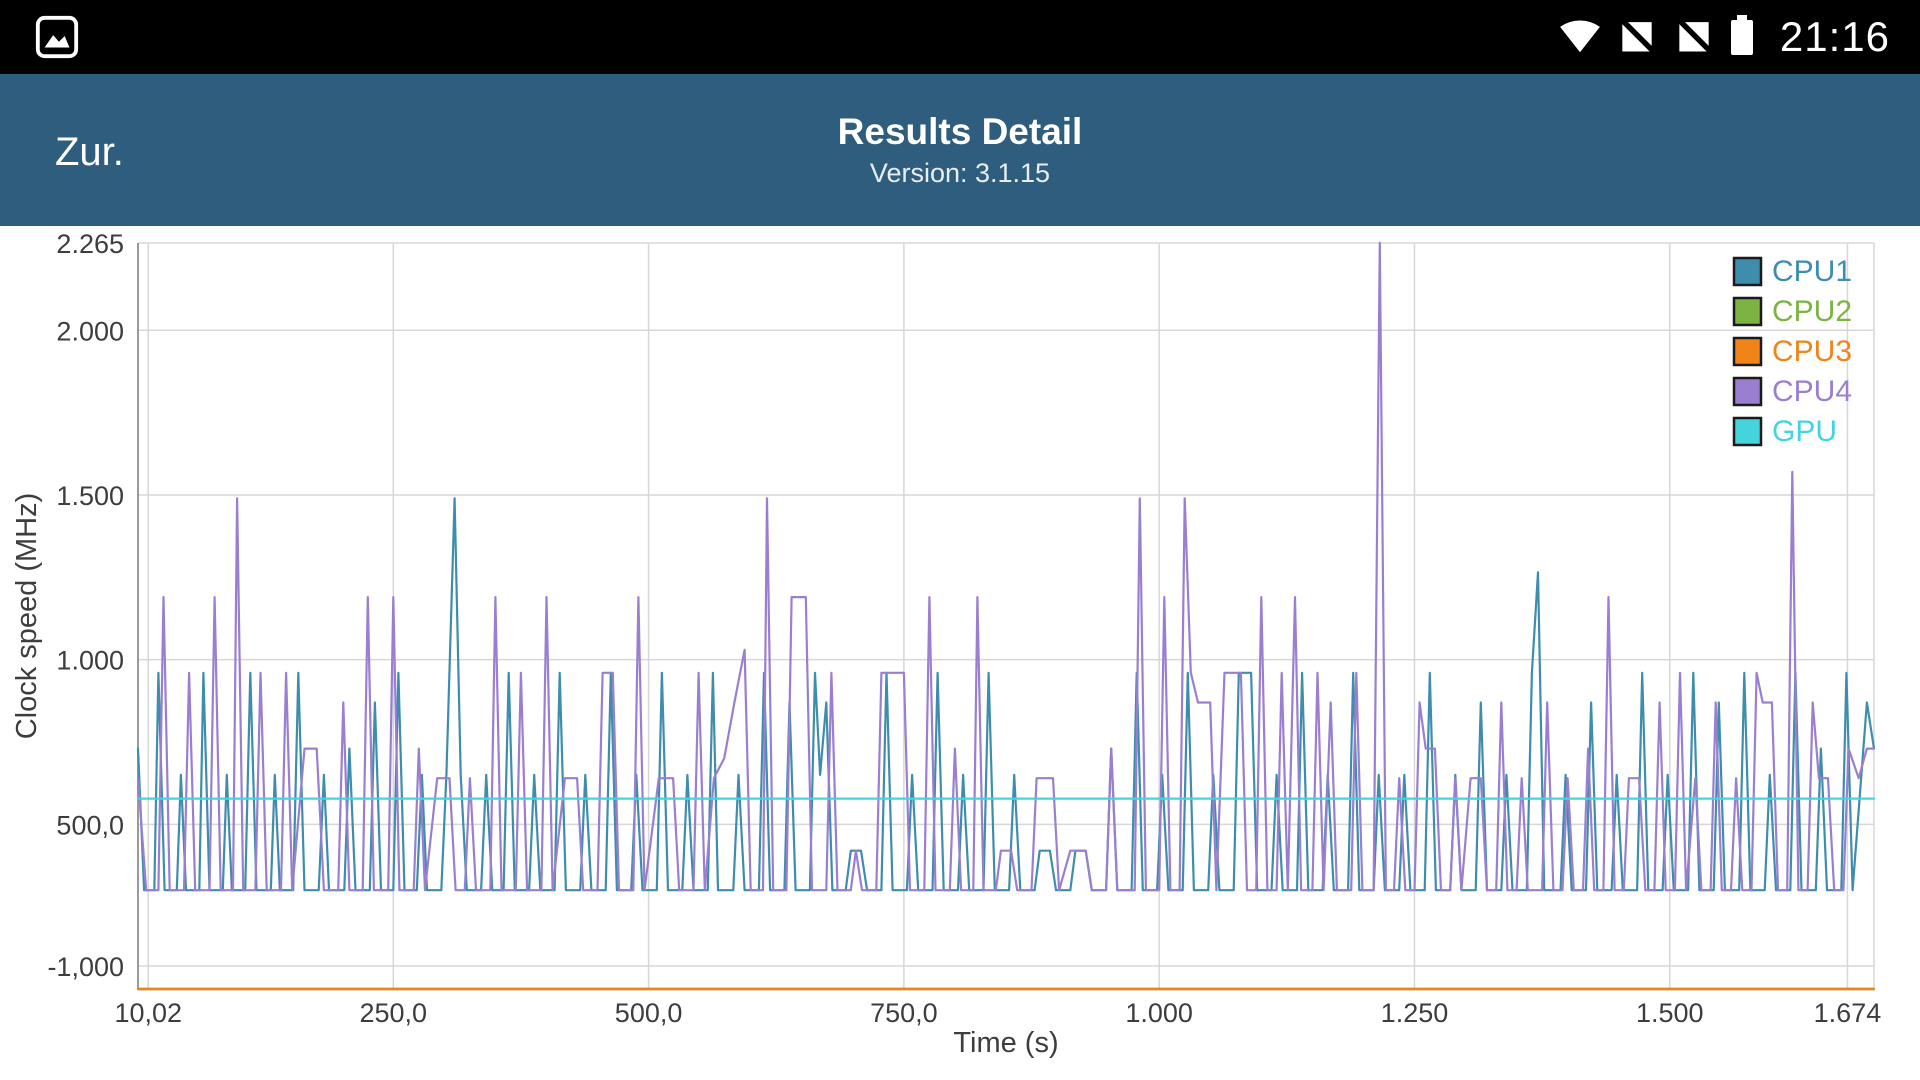 The image size is (1920, 1080). I want to click on x-tick-label-7: 1.674, so click(1848, 1013).